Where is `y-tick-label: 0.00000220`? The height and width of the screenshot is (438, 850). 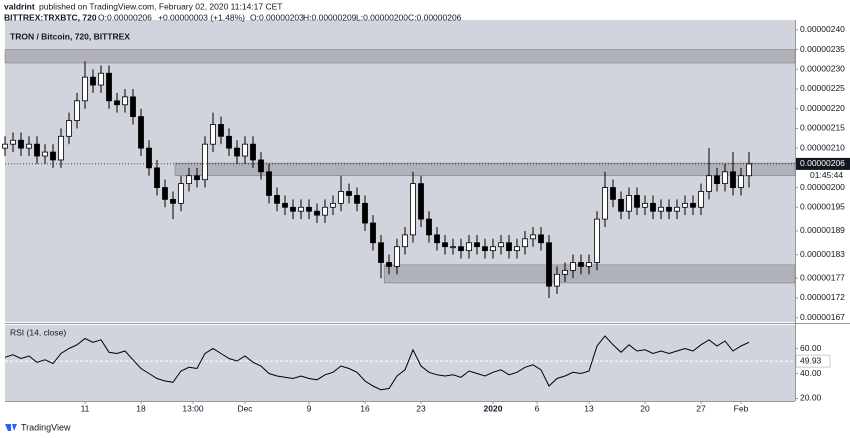 y-tick-label: 0.00000220 is located at coordinates (822, 108).